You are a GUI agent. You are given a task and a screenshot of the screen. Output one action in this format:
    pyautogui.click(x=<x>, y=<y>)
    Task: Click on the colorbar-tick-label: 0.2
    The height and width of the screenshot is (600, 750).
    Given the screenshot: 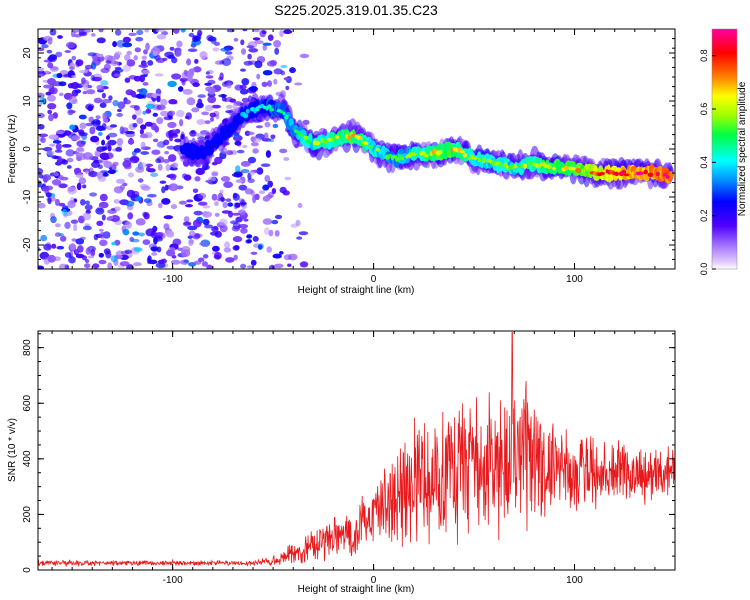 What is the action you would take?
    pyautogui.click(x=704, y=215)
    